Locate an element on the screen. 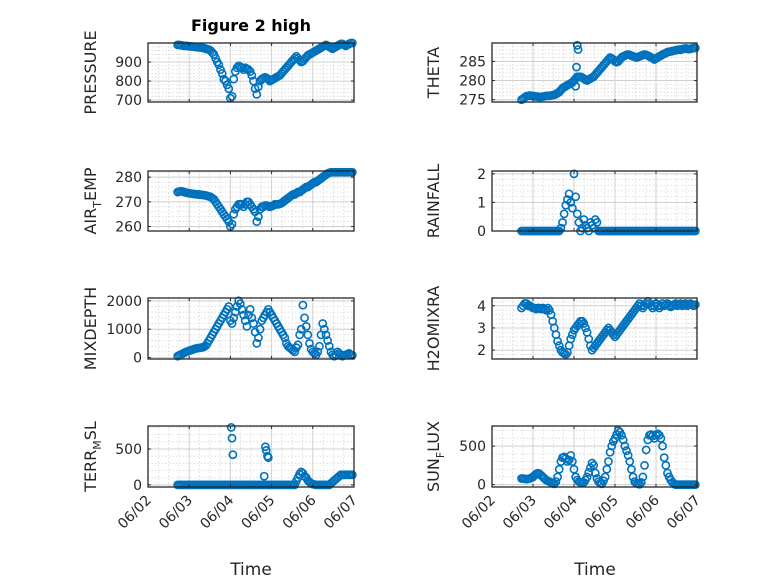  y-tick-label: 270 is located at coordinates (128, 203).